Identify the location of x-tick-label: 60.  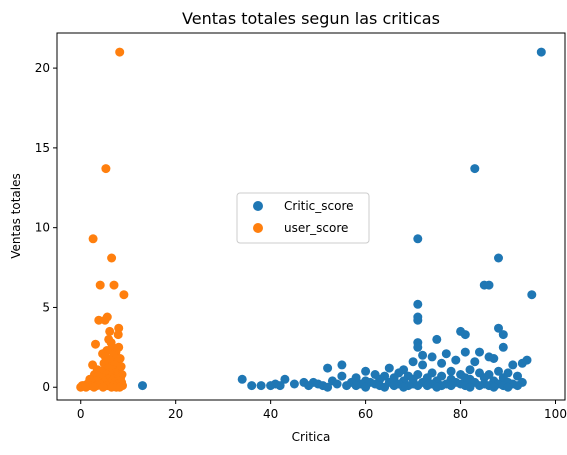
(365, 414).